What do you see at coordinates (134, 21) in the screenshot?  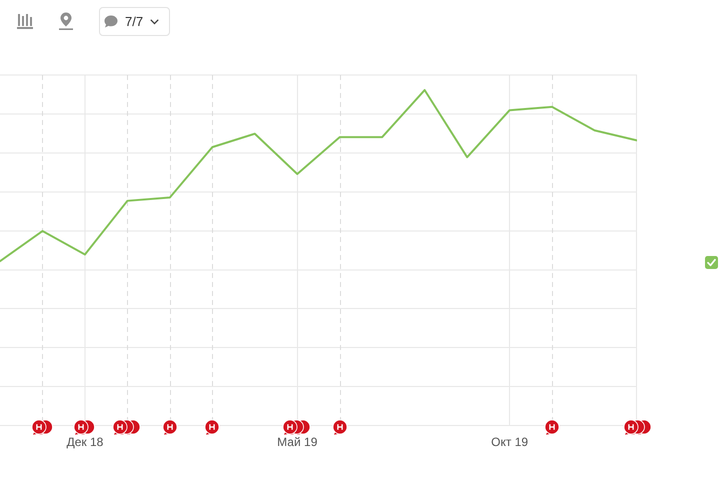 I see `dropdown: 7/7` at bounding box center [134, 21].